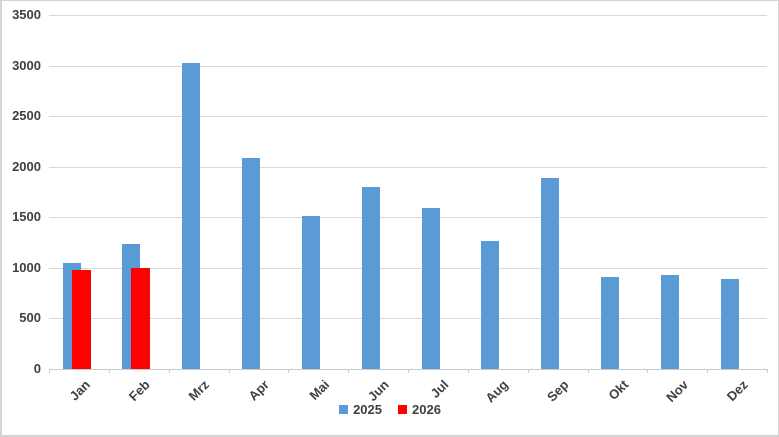 This screenshot has width=779, height=437. Describe the element at coordinates (426, 409) in the screenshot. I see `legend-label: 2026` at that location.